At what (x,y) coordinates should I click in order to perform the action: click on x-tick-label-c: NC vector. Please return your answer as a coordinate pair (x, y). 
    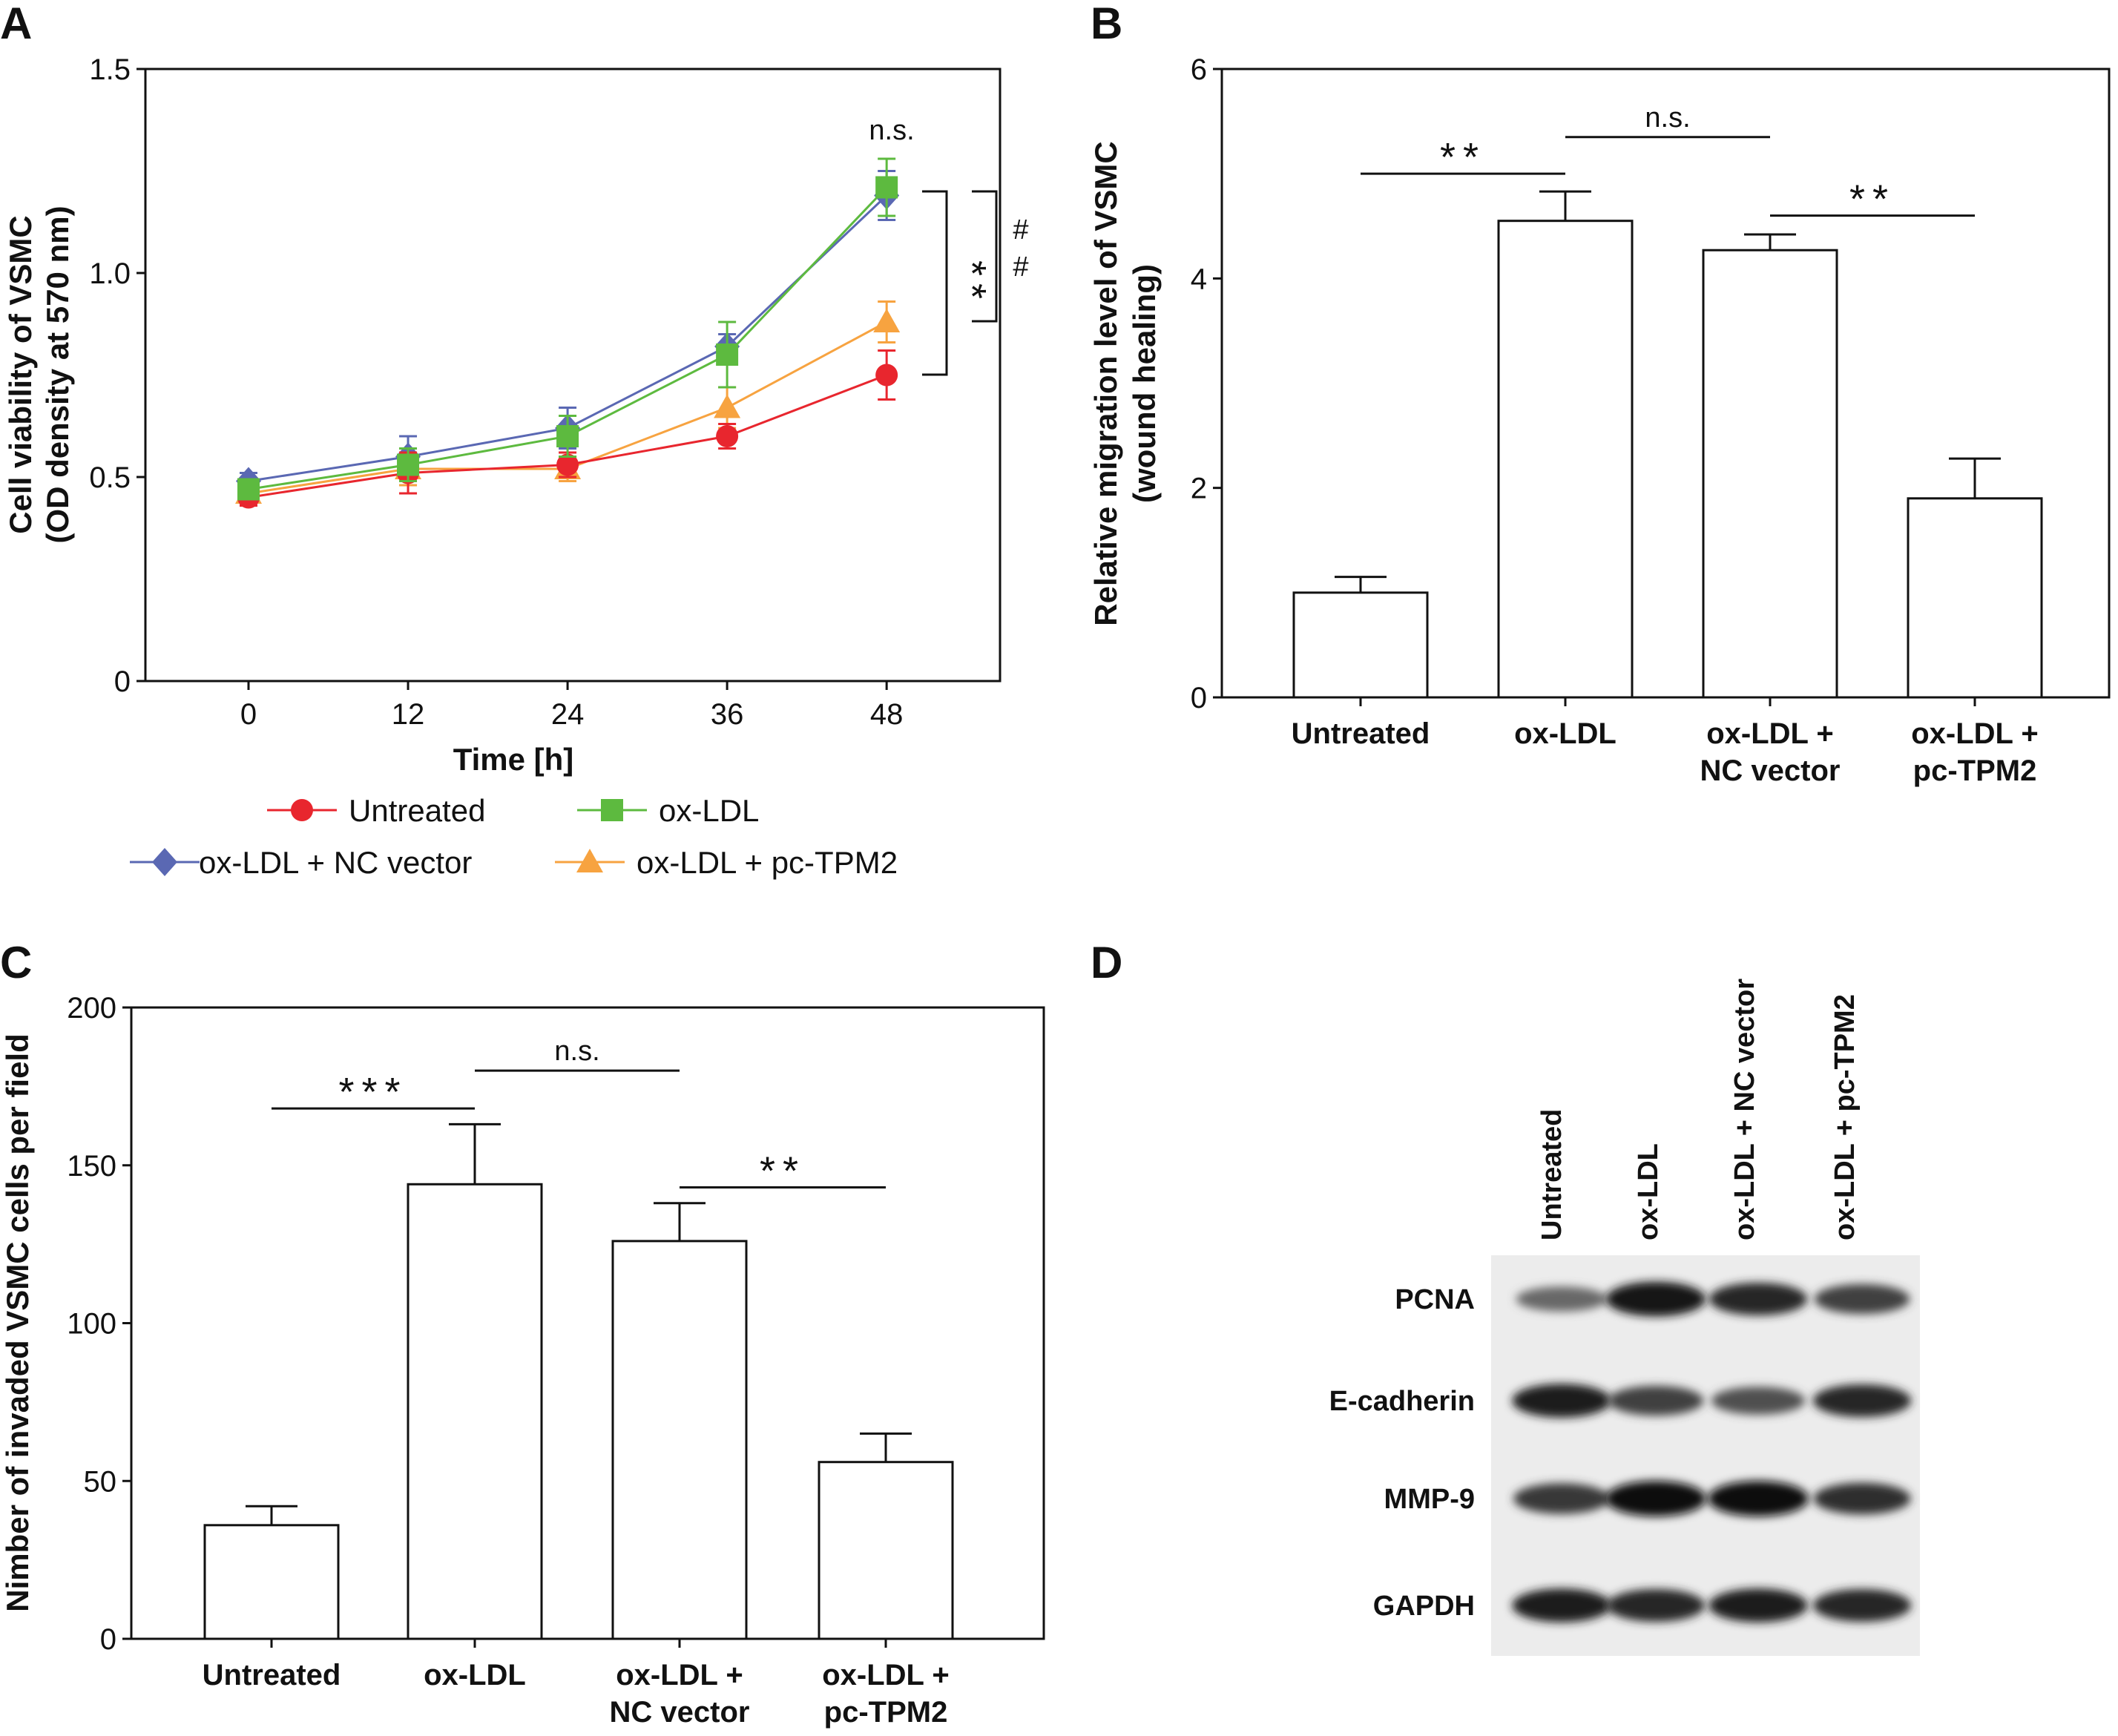
    Looking at the image, I should click on (680, 1712).